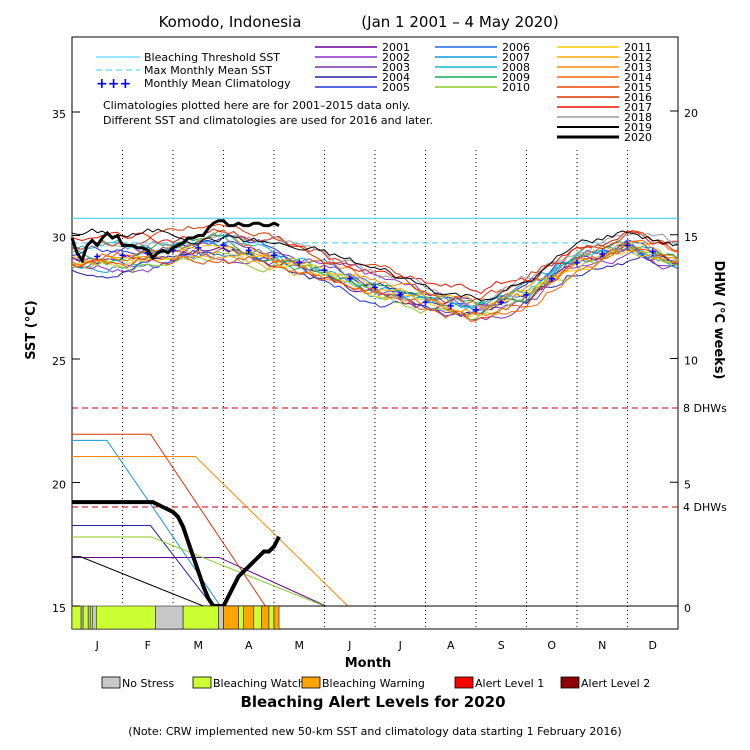  Describe the element at coordinates (638, 77) in the screenshot. I see `year-legend-label: 2014` at that location.